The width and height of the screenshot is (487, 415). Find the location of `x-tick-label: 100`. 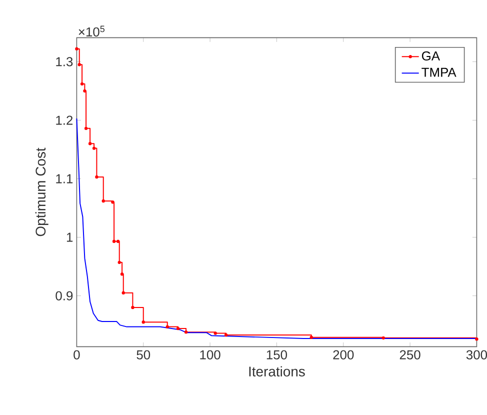

x-tick-label: 100 is located at coordinates (210, 355).